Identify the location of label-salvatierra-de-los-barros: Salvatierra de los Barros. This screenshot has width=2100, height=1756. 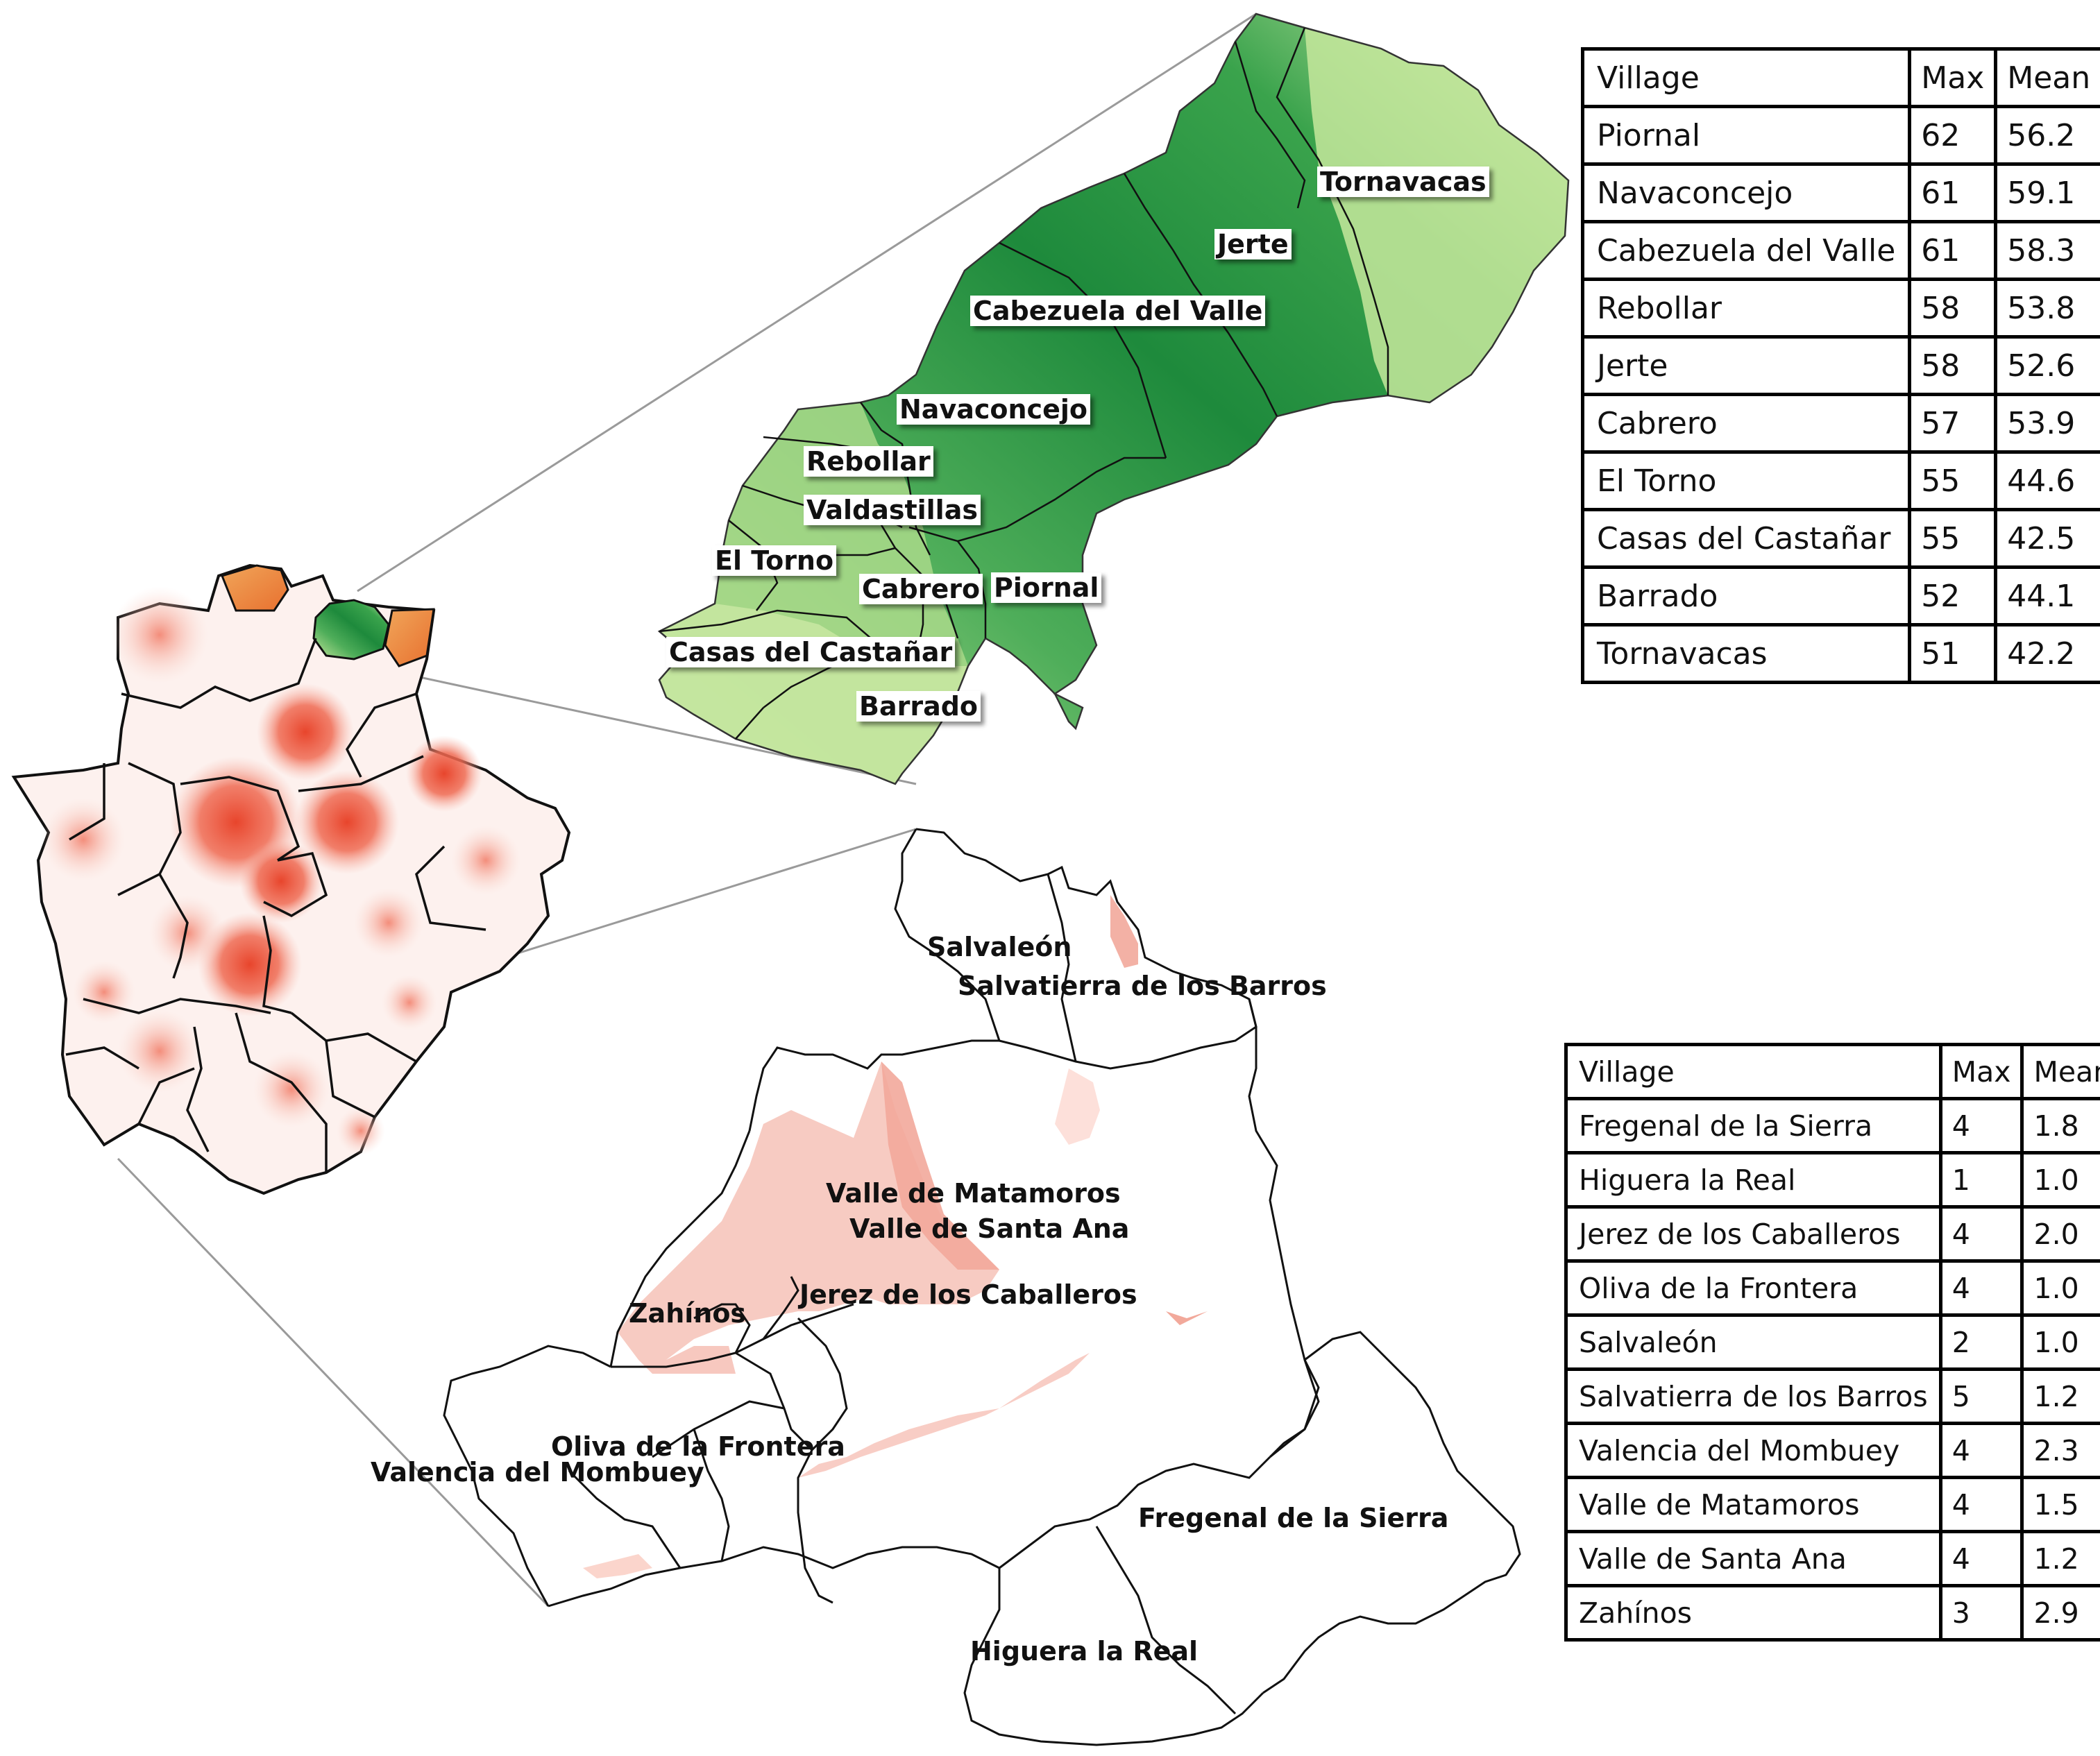
(1143, 986).